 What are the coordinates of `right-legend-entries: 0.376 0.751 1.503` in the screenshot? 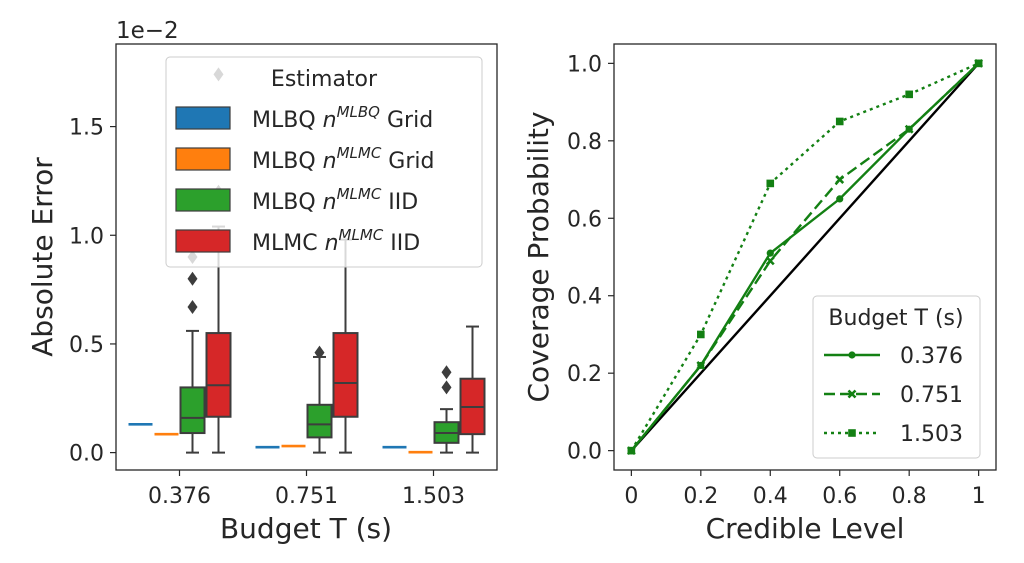 It's located at (893, 395).